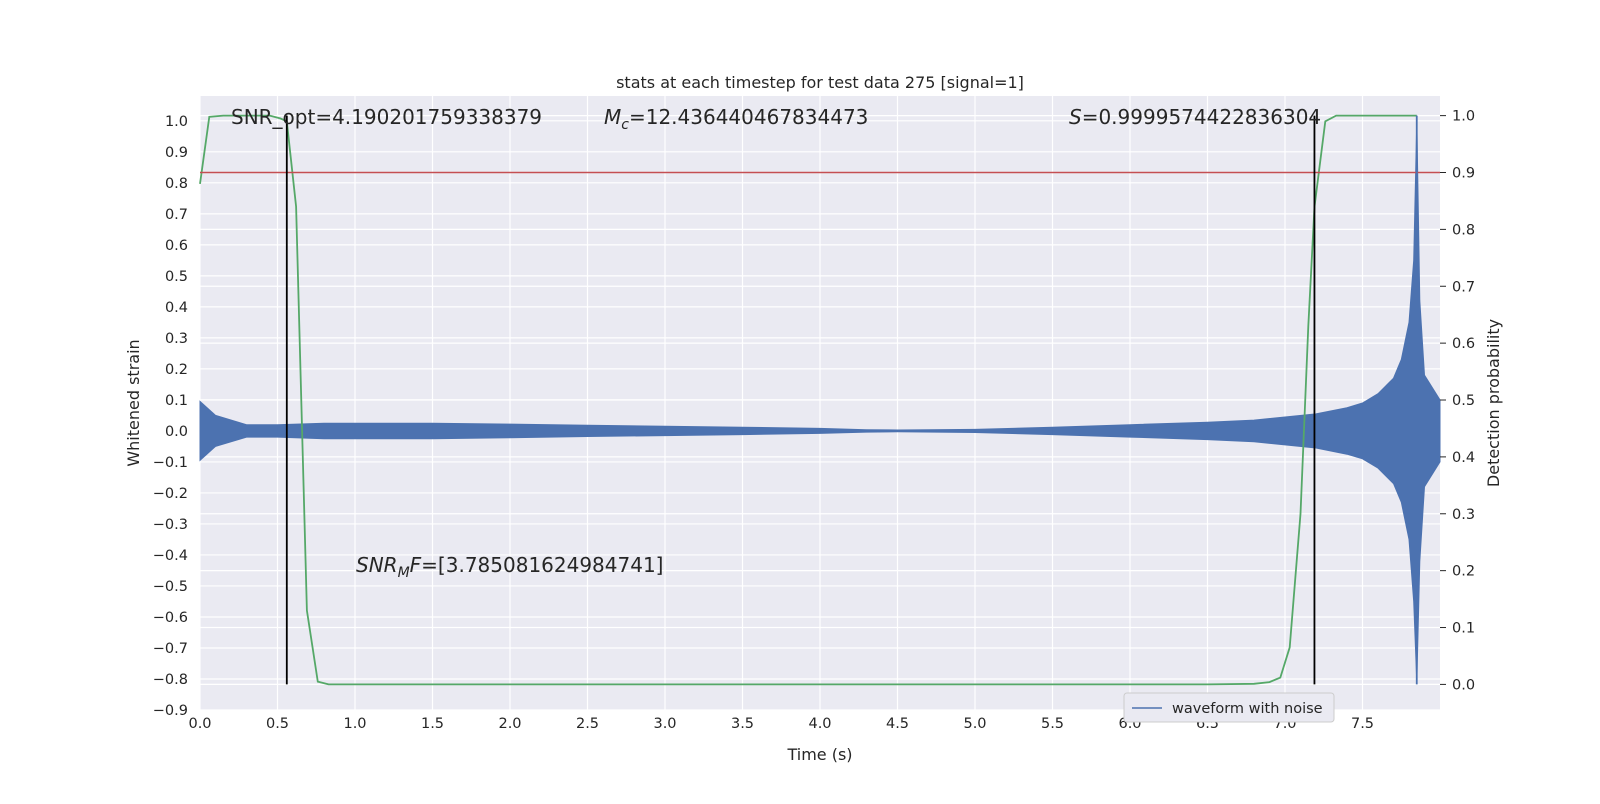 Image resolution: width=1600 pixels, height=804 pixels. Describe the element at coordinates (170, 587) in the screenshot. I see `y-tick-label: −0.5` at that location.